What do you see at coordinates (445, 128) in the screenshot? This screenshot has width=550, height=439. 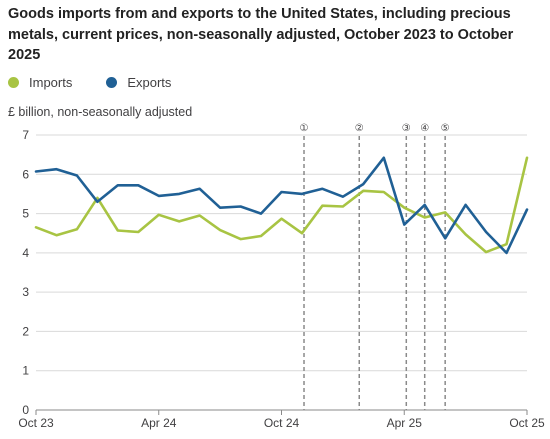 I see `annotation-marker-5: ⑤` at bounding box center [445, 128].